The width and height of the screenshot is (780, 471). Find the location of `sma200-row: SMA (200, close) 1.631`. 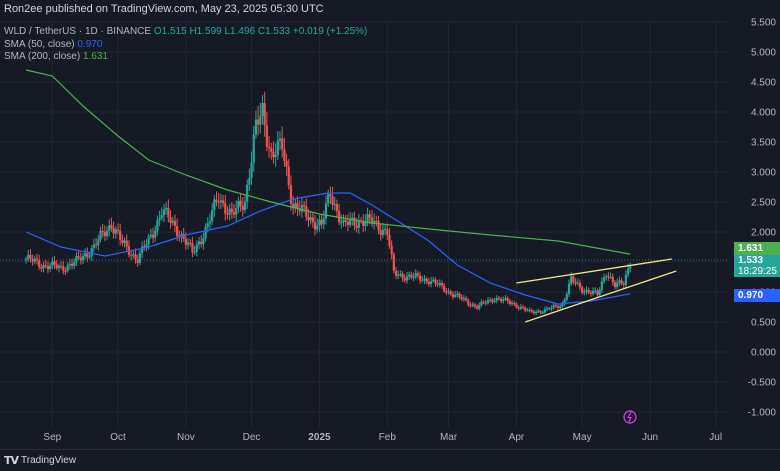

sma200-row: SMA (200, close) 1.631 is located at coordinates (185, 57).